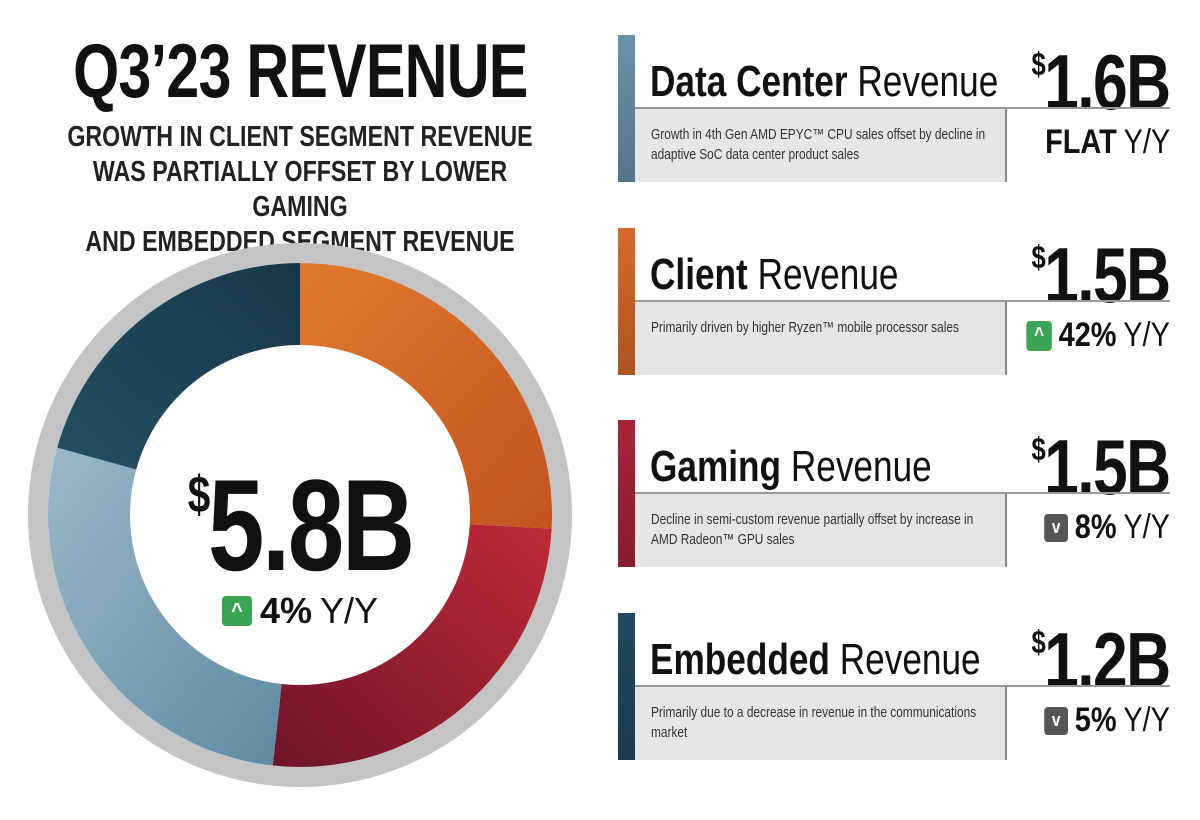 The width and height of the screenshot is (1200, 820). I want to click on subtitle-line: GROWTH IN CLIENT SEGMENT REVENUE, so click(300, 137).